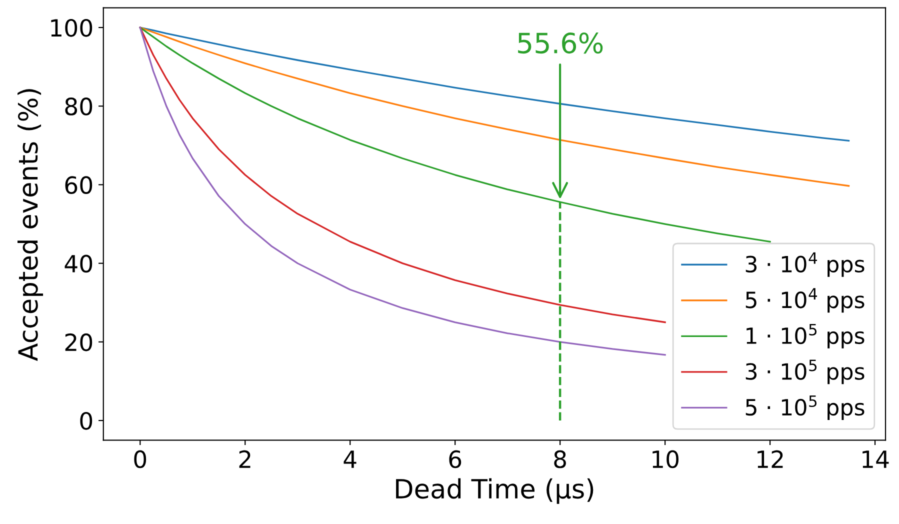 The height and width of the screenshot is (524, 899). I want to click on x-tick-label: 2, so click(244, 459).